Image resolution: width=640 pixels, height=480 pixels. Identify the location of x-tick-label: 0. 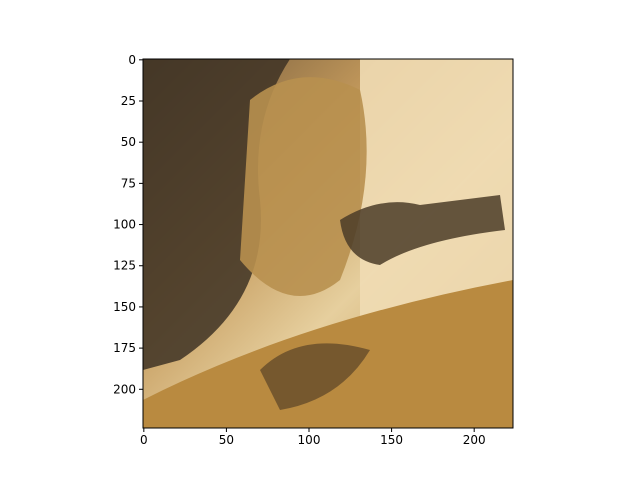
(144, 440).